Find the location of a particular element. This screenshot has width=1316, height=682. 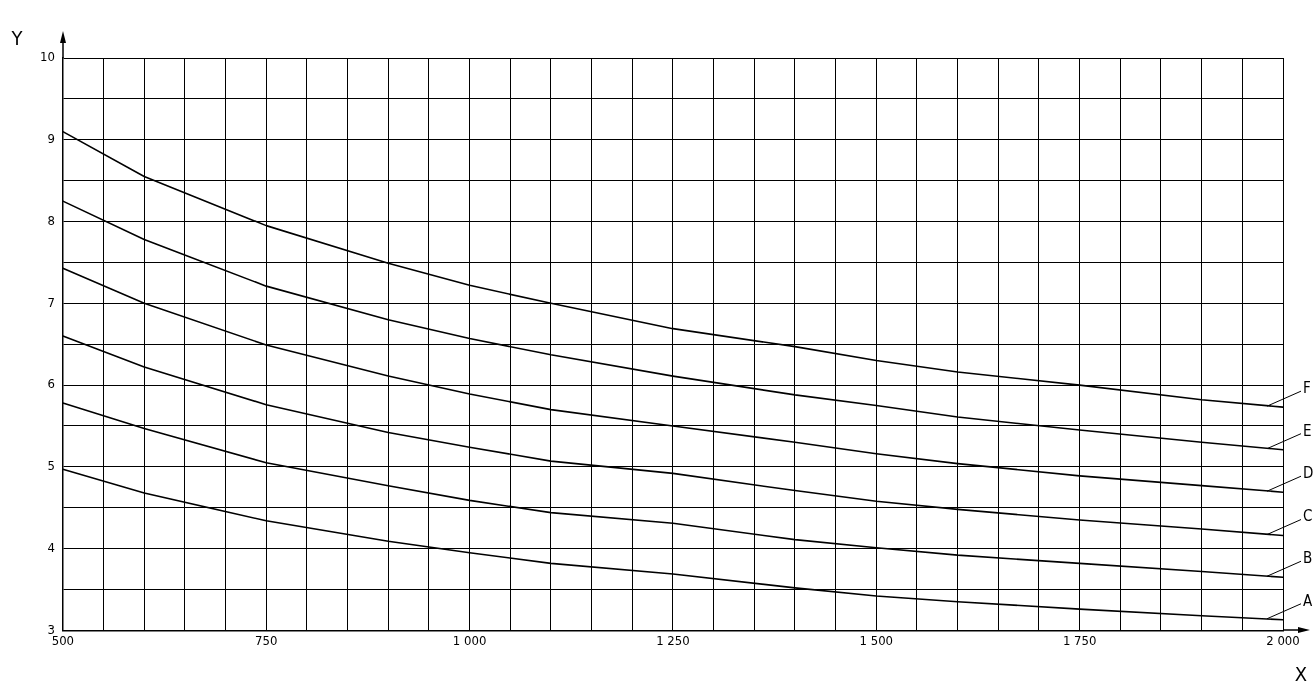

y-tick-label: 10 is located at coordinates (47, 57).